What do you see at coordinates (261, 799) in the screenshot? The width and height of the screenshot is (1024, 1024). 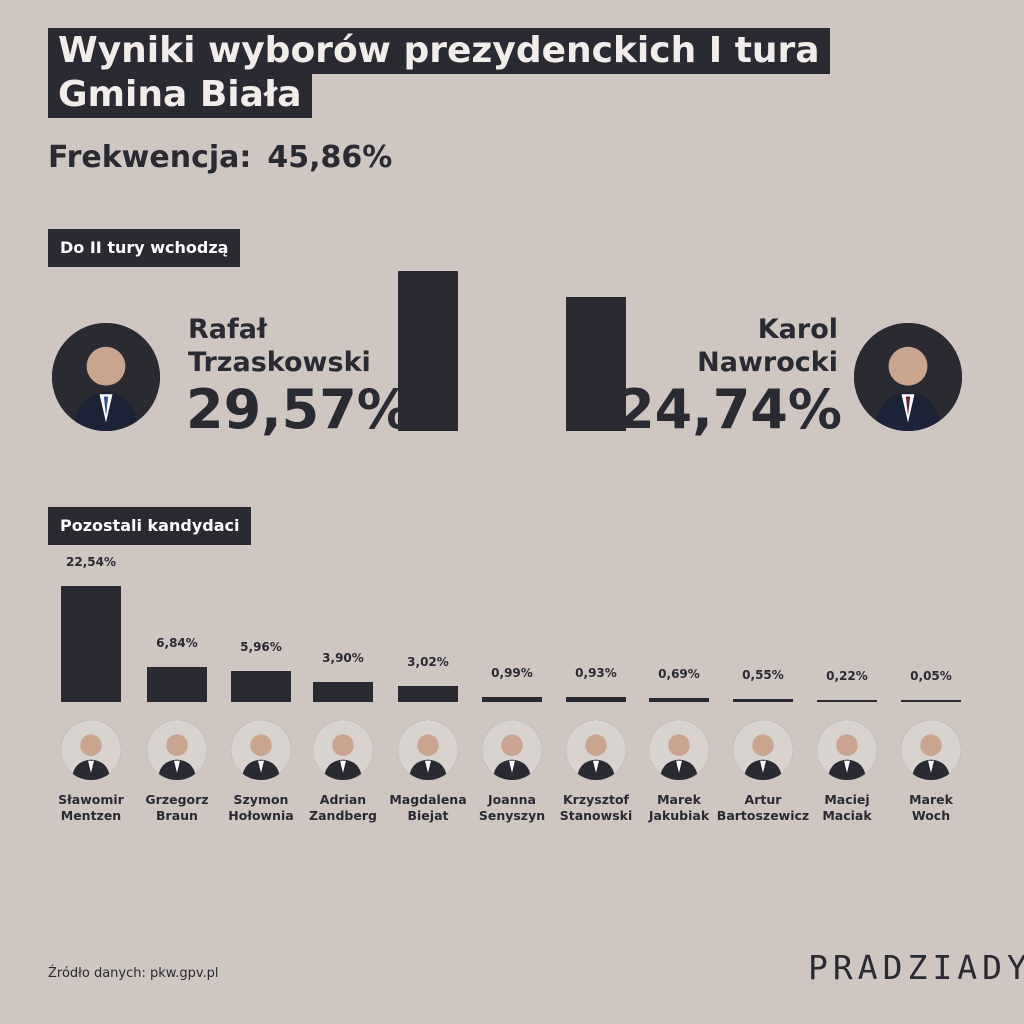 I see `first-name: Szymon` at bounding box center [261, 799].